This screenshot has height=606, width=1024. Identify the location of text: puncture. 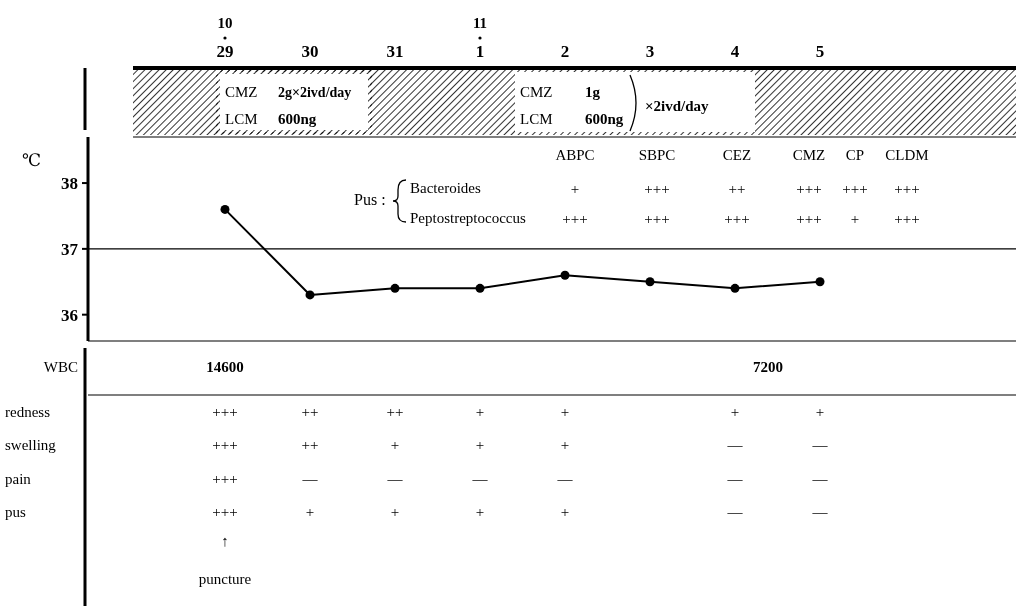
(225, 579).